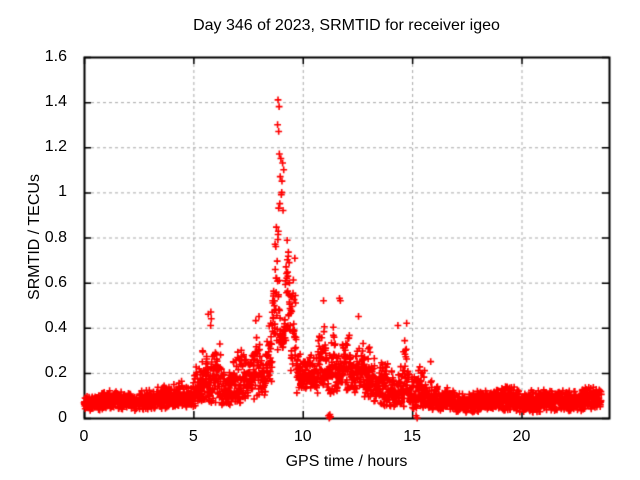 This screenshot has height=480, width=640. Describe the element at coordinates (55, 282) in the screenshot. I see `y-tick-label: 0.6` at that location.